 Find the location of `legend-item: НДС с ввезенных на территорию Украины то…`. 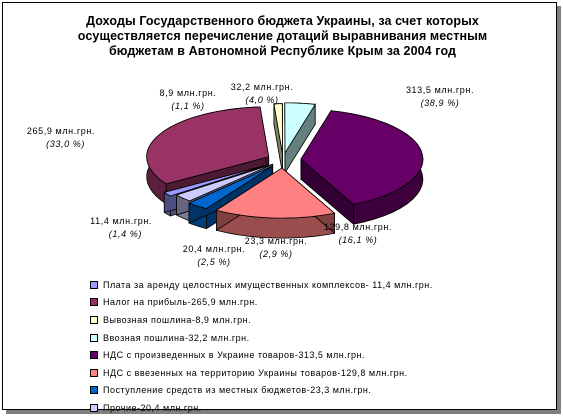

legend-item: НДС с ввезенных на территорию Украины то… is located at coordinates (300, 373).